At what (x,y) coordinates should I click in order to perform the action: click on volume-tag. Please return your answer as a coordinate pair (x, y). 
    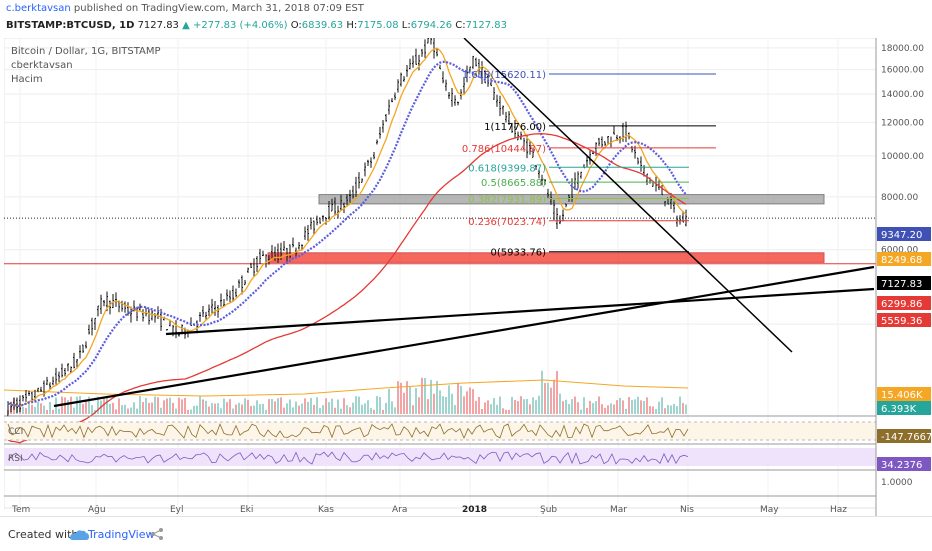
    Looking at the image, I should click on (904, 394).